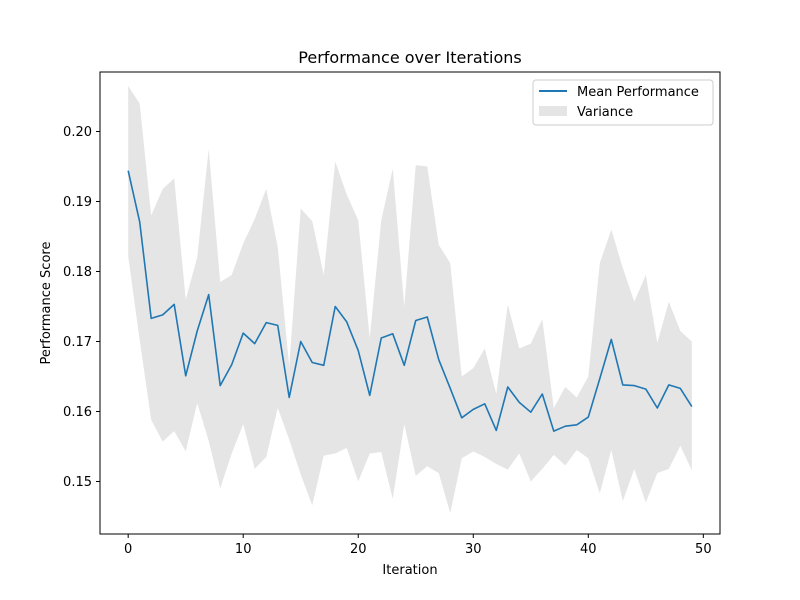 This screenshot has width=800, height=600. I want to click on legend-box, so click(623, 102).